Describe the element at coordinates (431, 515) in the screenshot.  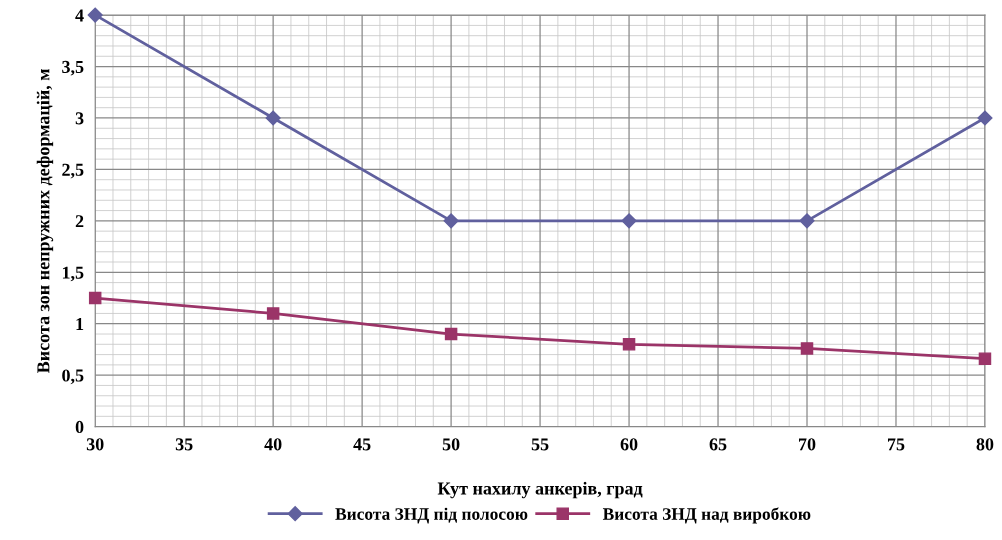
I see `legend-label: Висота ЗНД під полосою` at that location.